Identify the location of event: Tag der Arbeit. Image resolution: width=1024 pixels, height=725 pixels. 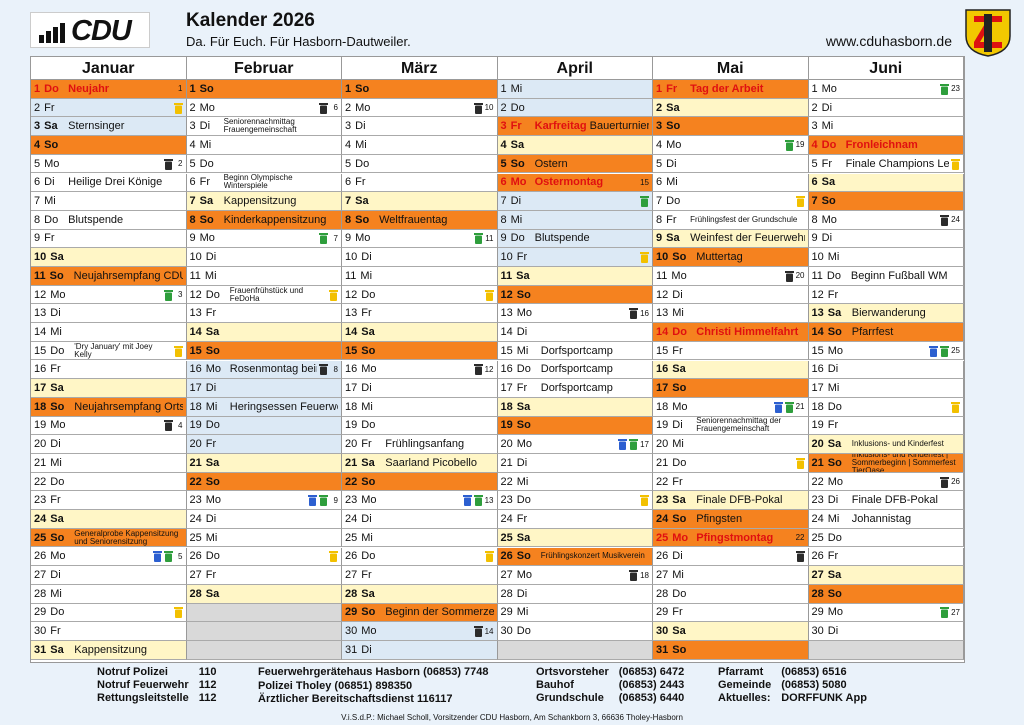
(747, 89).